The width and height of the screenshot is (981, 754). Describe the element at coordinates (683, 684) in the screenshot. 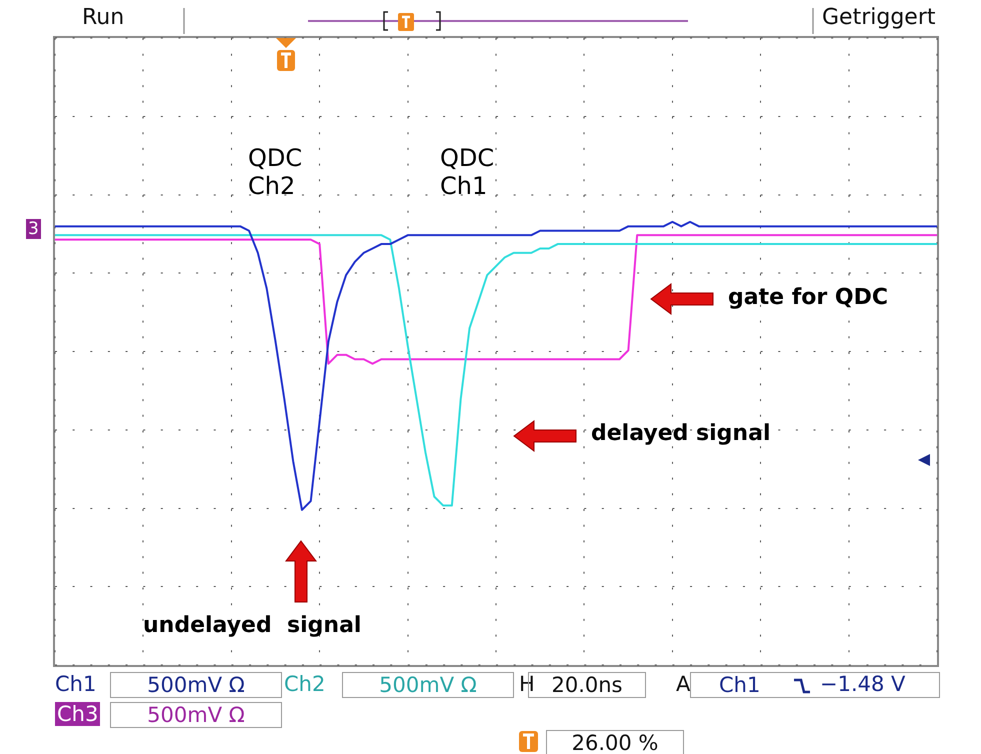

I see `text: A` at that location.